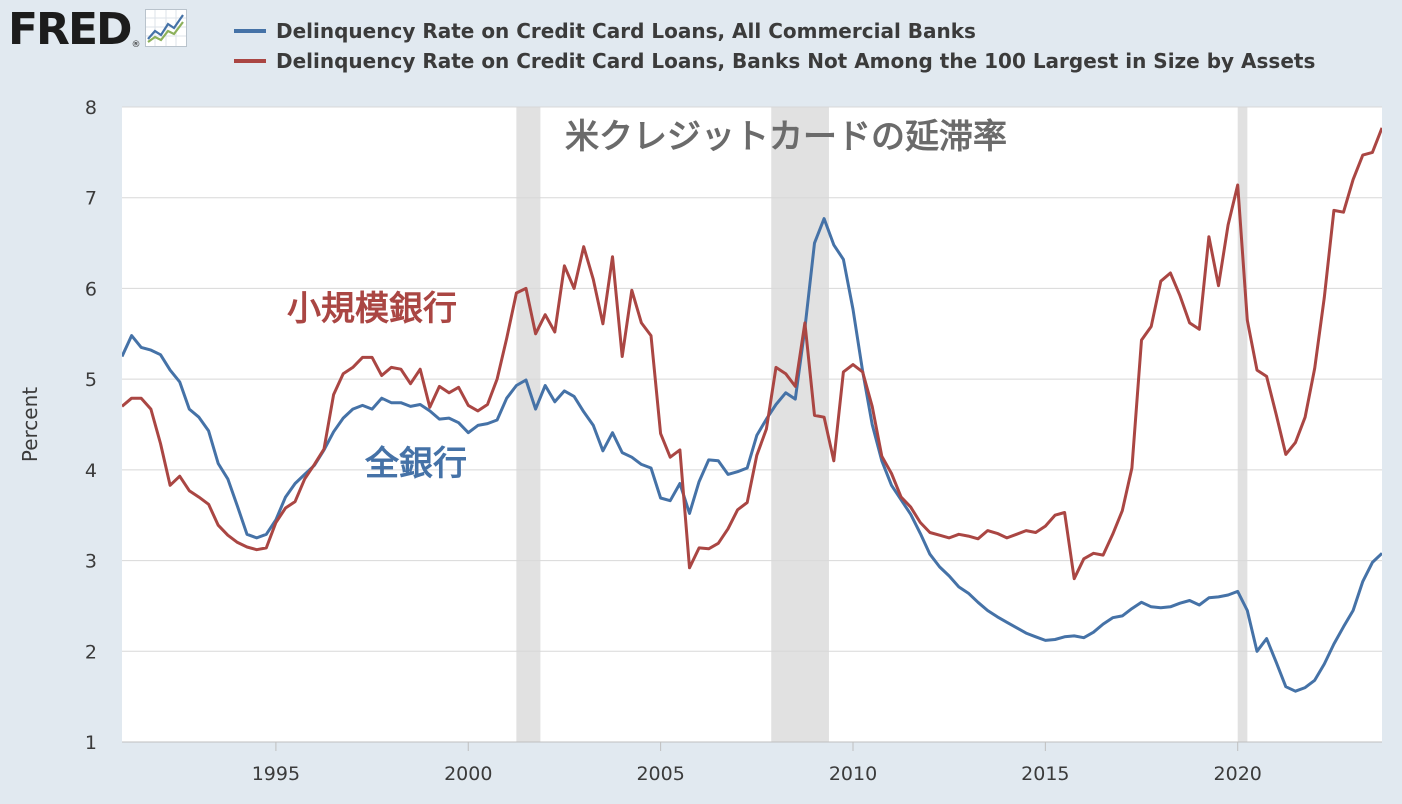 The height and width of the screenshot is (804, 1402). Describe the element at coordinates (91, 562) in the screenshot. I see `y-tick-label: 3` at that location.